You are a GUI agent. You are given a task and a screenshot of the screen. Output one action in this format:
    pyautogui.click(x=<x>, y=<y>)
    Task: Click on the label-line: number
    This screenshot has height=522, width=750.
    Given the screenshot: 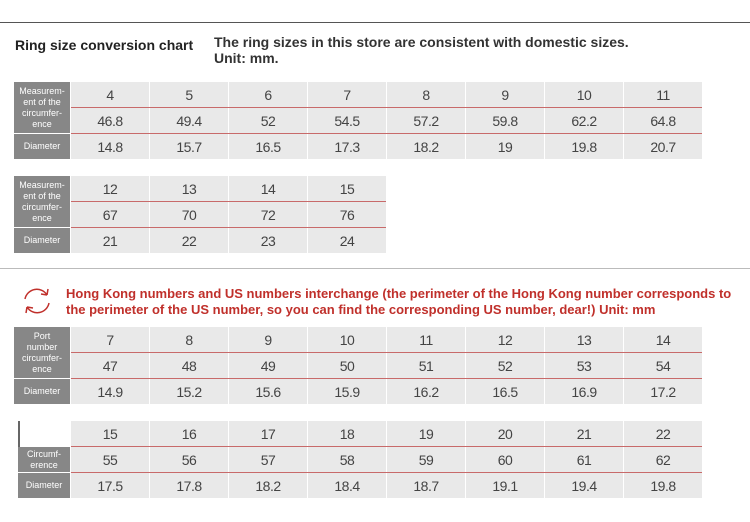 What is the action you would take?
    pyautogui.click(x=42, y=346)
    